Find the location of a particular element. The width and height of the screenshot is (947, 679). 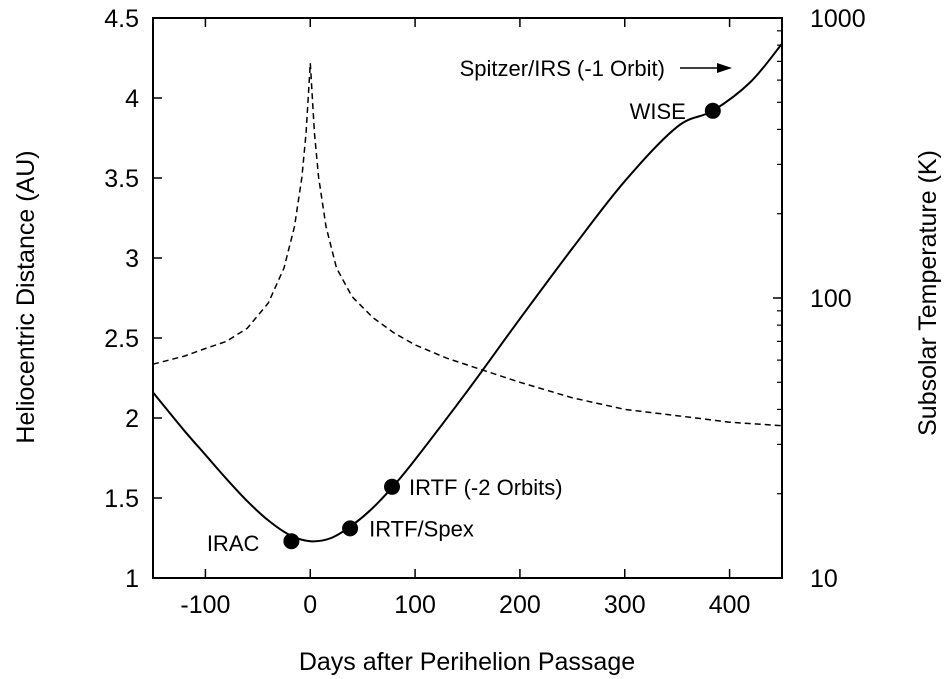

y2-tick-label: 100 is located at coordinates (831, 299).